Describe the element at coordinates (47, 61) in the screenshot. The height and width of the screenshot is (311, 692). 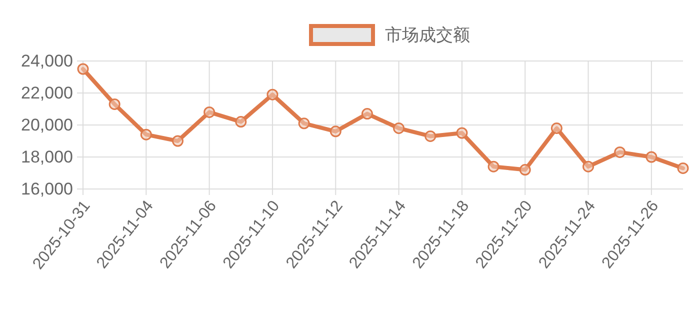
I see `y-tick-label: 24,000` at that location.